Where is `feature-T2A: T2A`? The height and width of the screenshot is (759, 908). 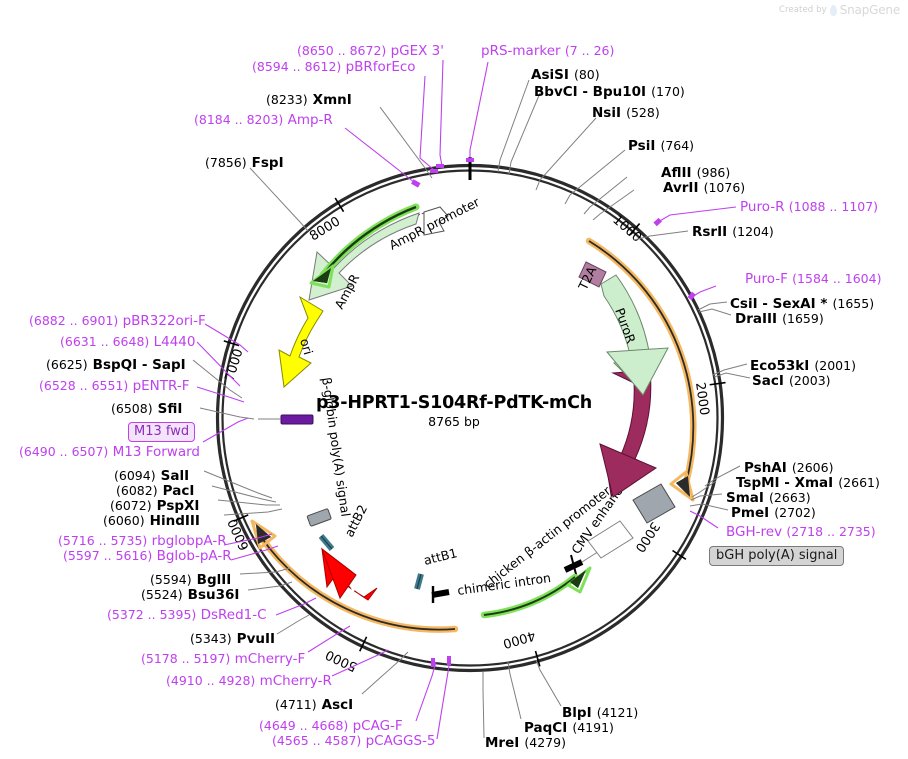
feature-T2A: T2A is located at coordinates (591, 277).